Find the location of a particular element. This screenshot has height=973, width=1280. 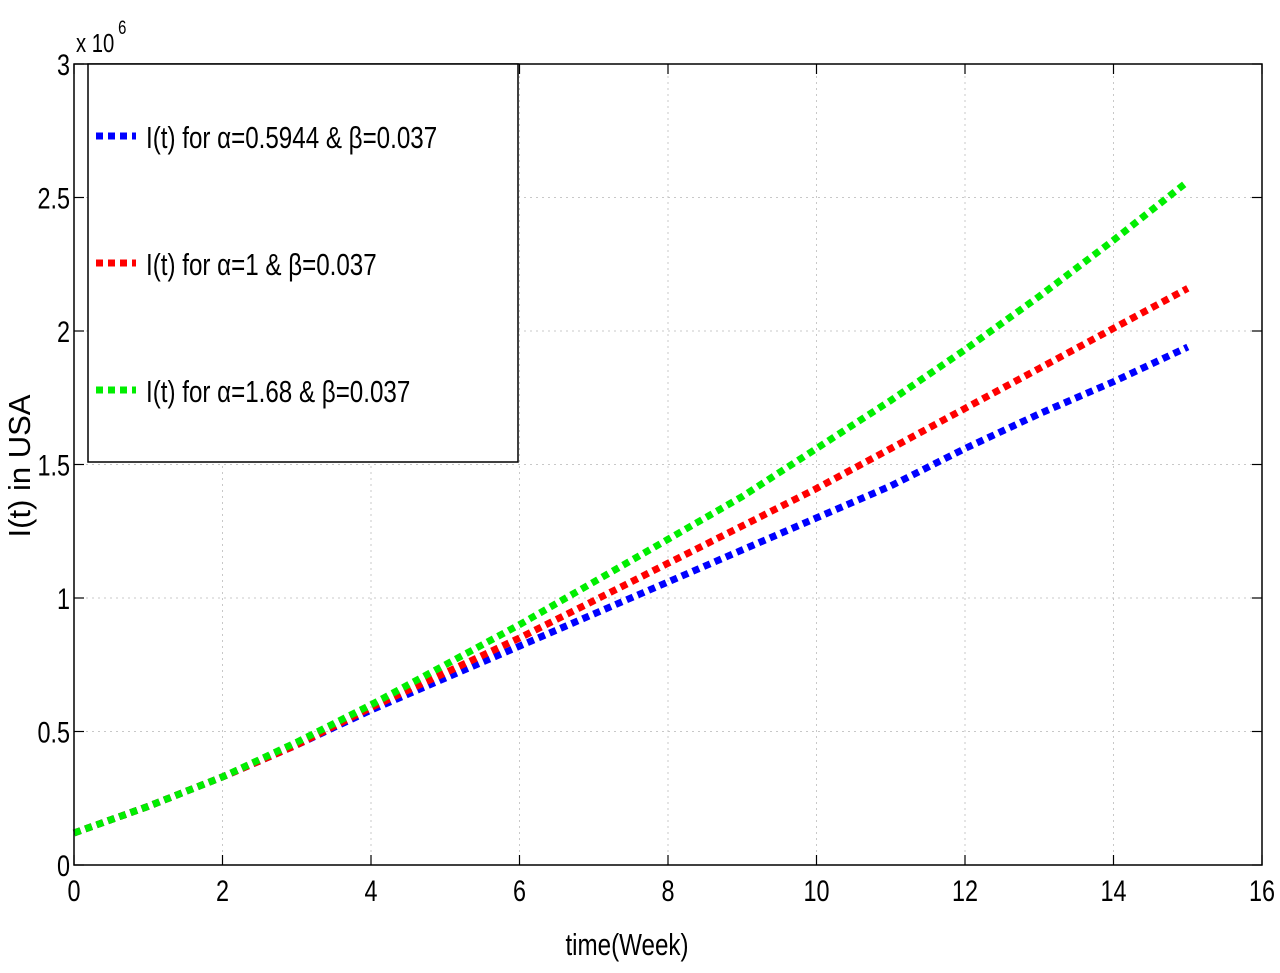

x-tick-label: 2 is located at coordinates (222, 890).